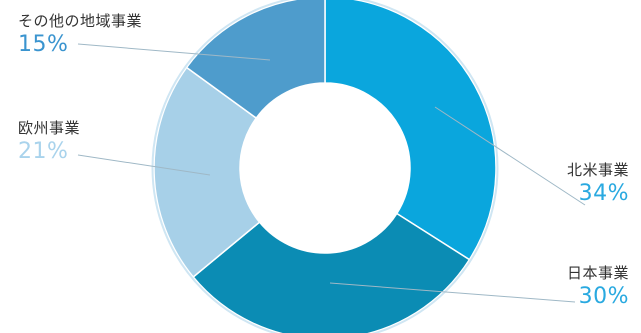  I want to click on leader-line-japan, so click(452, 292).